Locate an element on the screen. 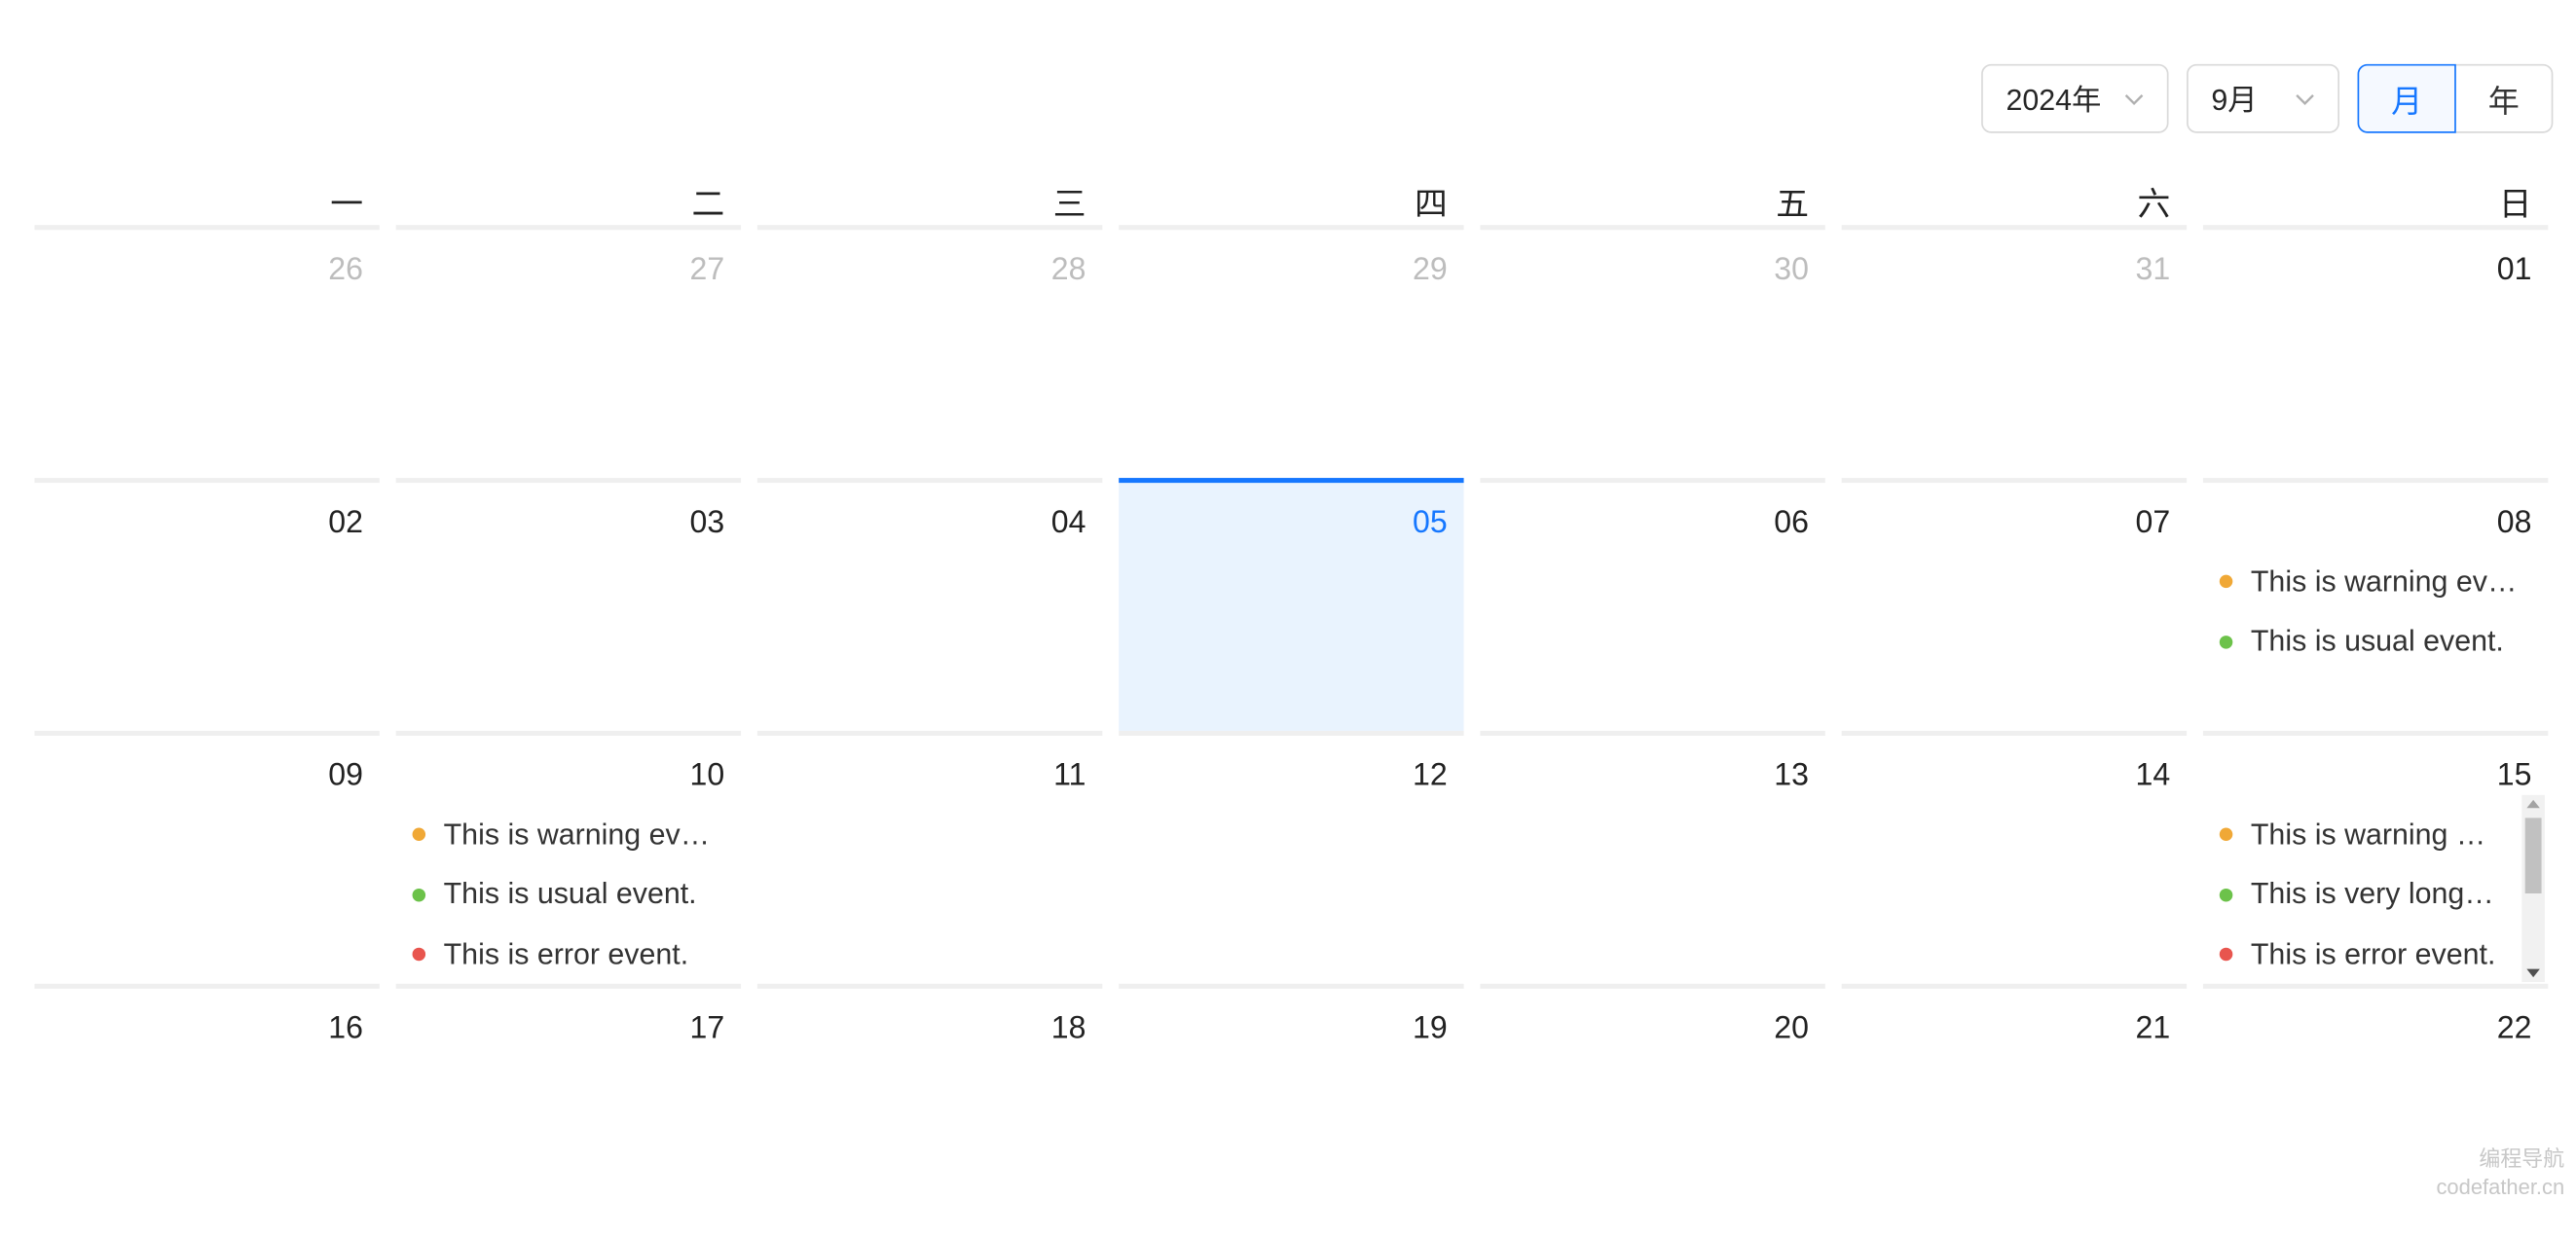 The width and height of the screenshot is (2576, 1237). weekday-label: 五 is located at coordinates (1792, 206).